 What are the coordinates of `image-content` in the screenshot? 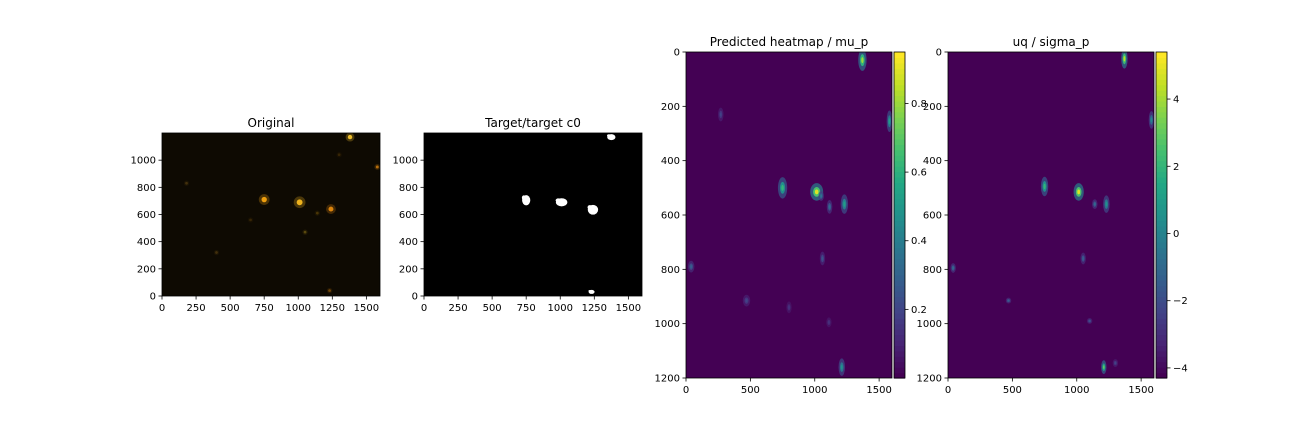 It's located at (281, 213).